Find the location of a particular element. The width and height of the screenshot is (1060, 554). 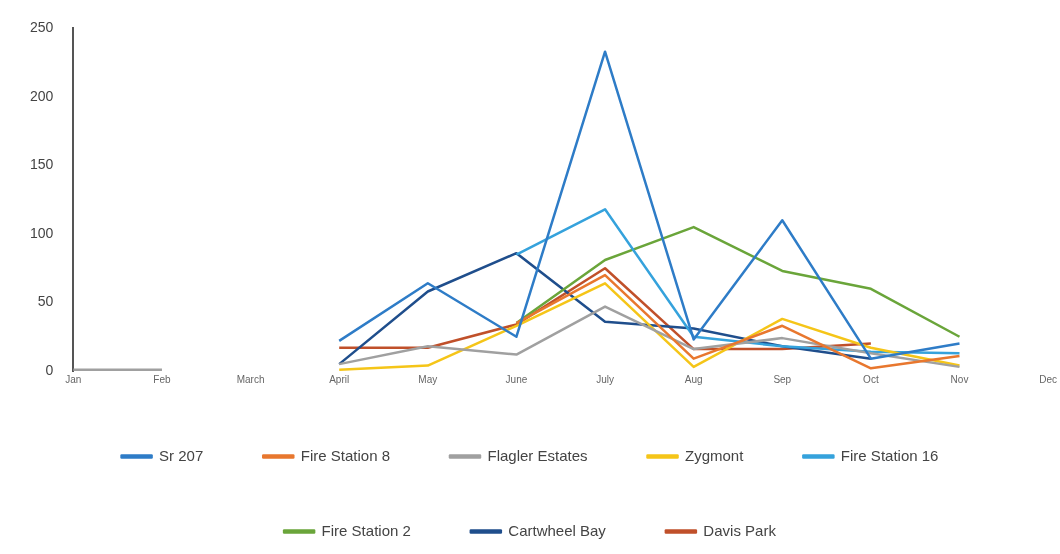

y-tick-label: 150 is located at coordinates (42, 164).